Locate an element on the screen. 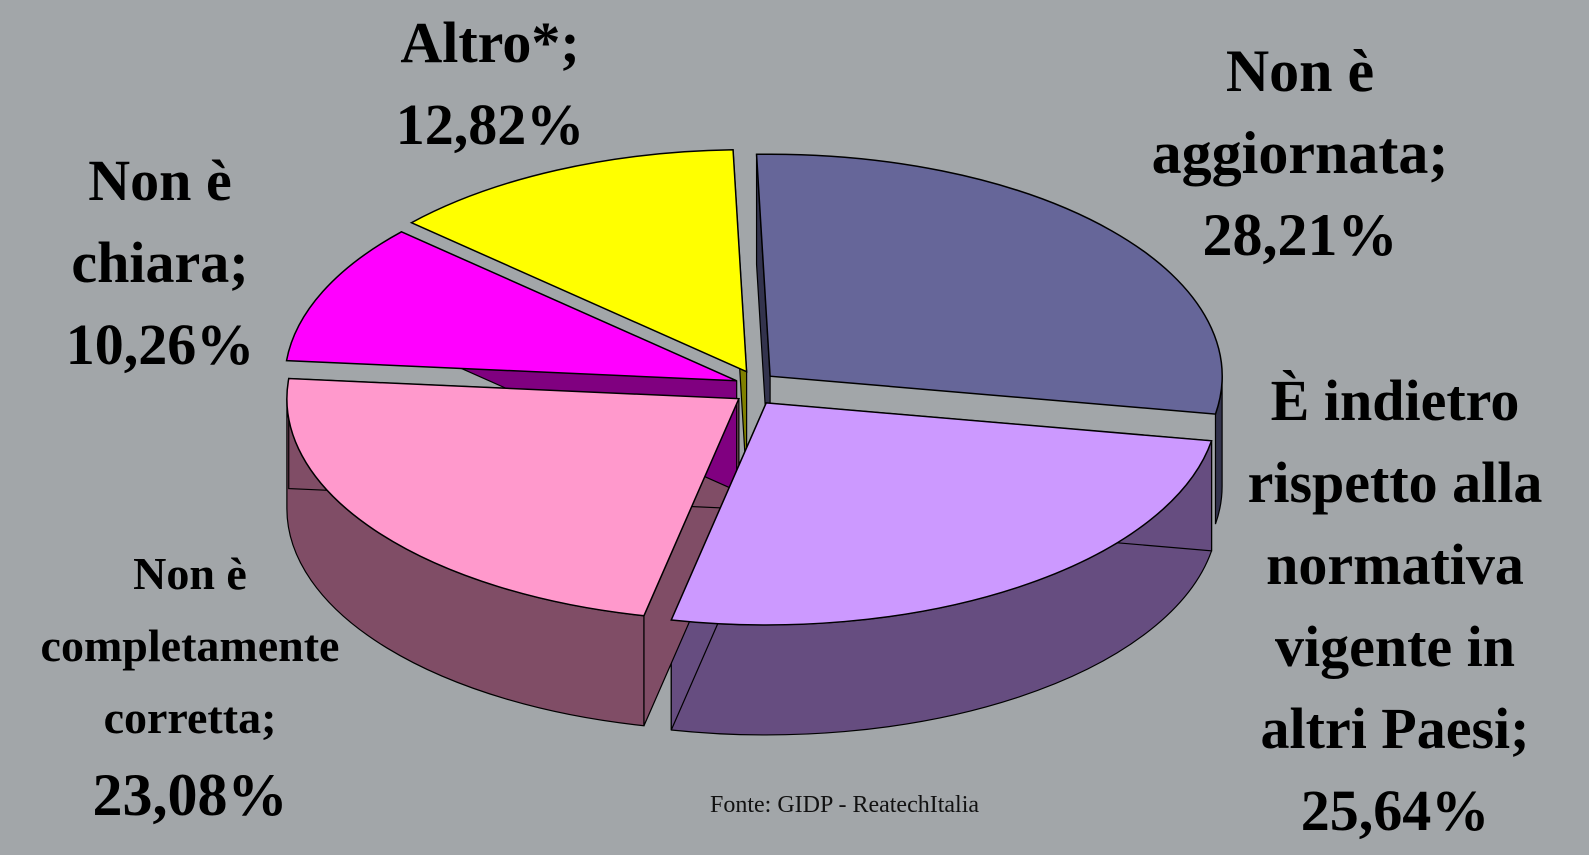 This screenshot has width=1589, height=855. category-name: Altro*; is located at coordinates (490, 42).